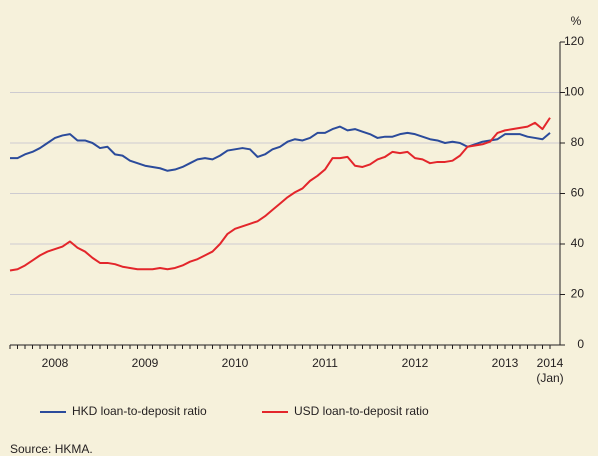  What do you see at coordinates (361, 411) in the screenshot?
I see `legend-label: USD loan-to-deposit ratio` at bounding box center [361, 411].